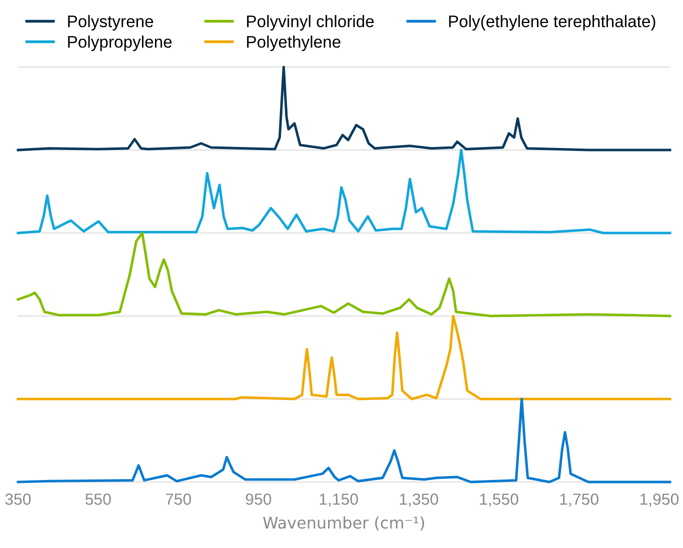 The height and width of the screenshot is (548, 683). Describe the element at coordinates (293, 44) in the screenshot. I see `legend-label: Polyethylene` at that location.